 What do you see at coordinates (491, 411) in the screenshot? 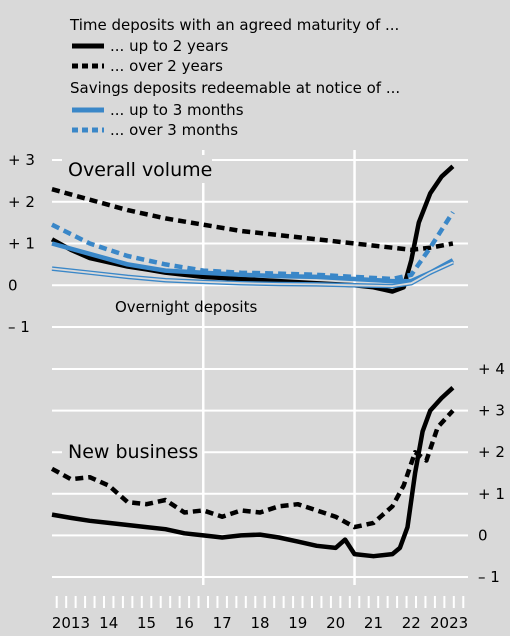
I see `y-tick-label-1-4: + 3` at bounding box center [491, 411].